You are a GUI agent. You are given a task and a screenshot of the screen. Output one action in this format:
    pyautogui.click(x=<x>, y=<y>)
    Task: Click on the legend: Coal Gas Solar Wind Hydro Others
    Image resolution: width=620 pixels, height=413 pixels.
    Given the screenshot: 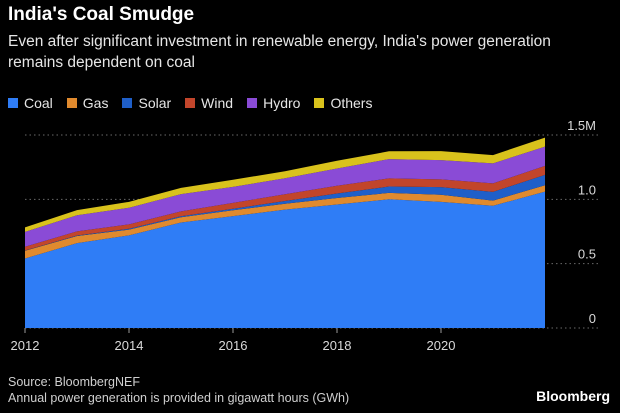 What is the action you would take?
    pyautogui.click(x=190, y=103)
    